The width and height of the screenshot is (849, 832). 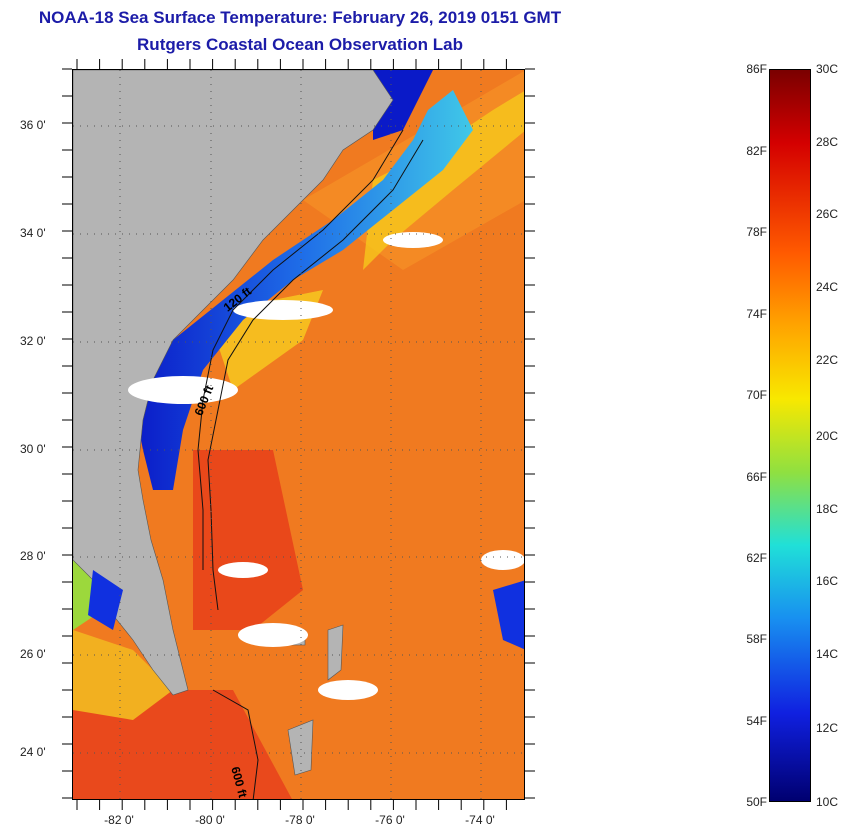 I want to click on colorbar-gradient, so click(x=790, y=435).